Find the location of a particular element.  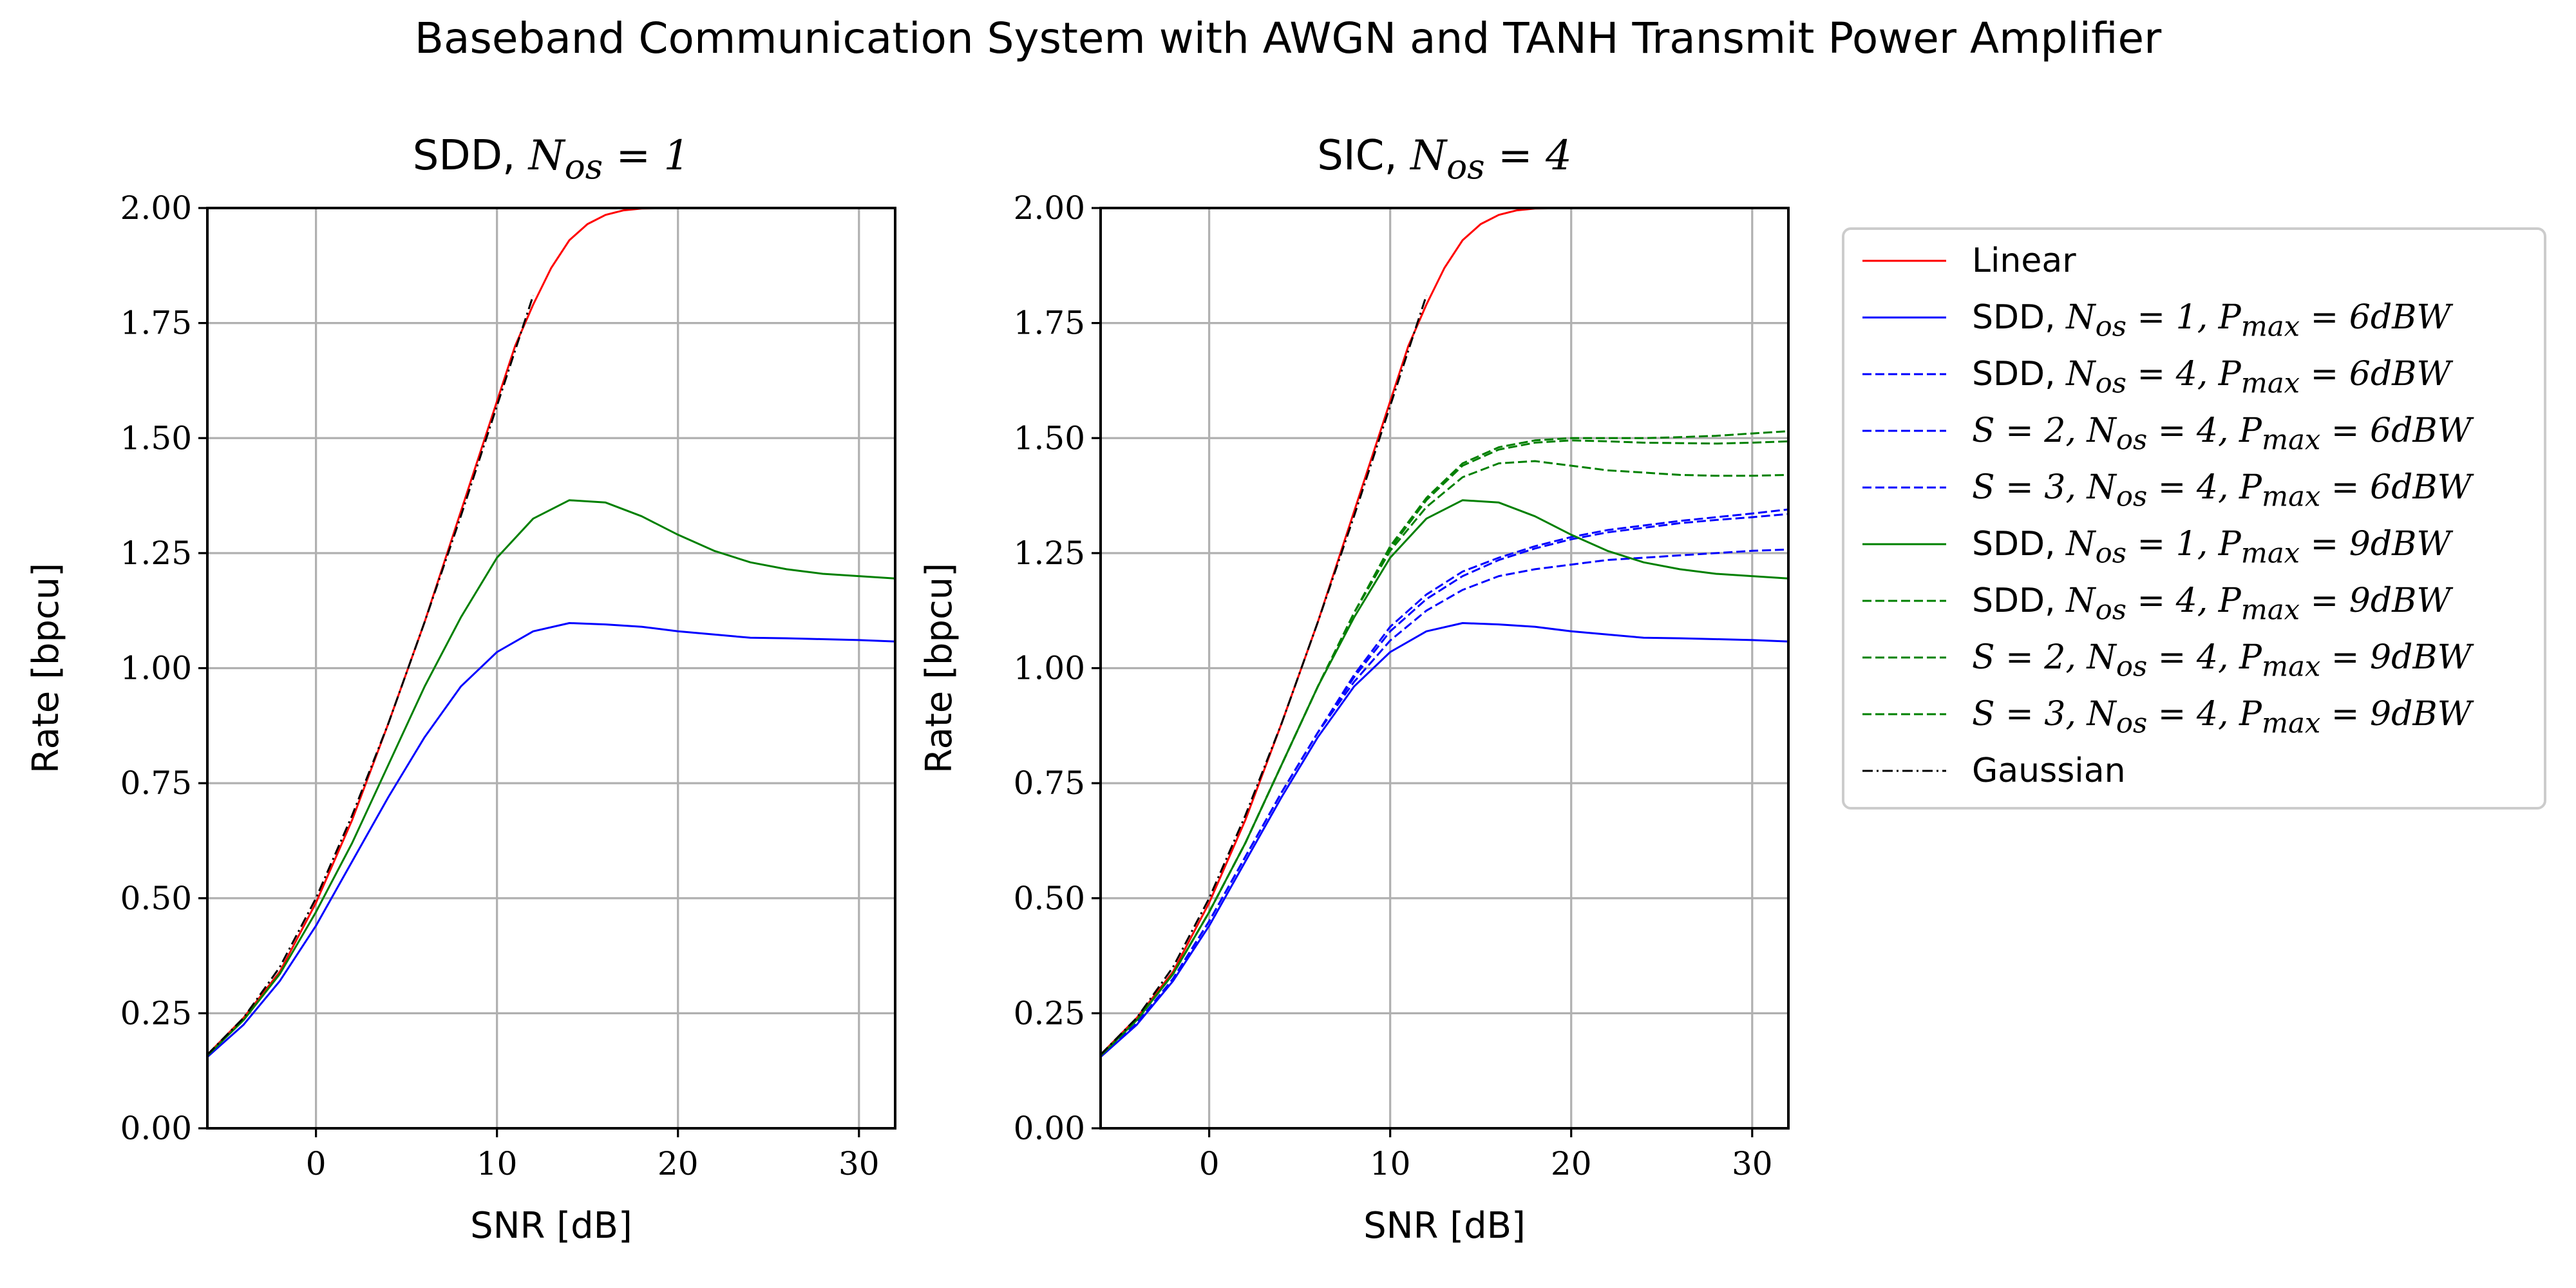

legend-label-sdd1_6: SDD, Nos = 1, Pmax = 6dBW is located at coordinates (2211, 320).